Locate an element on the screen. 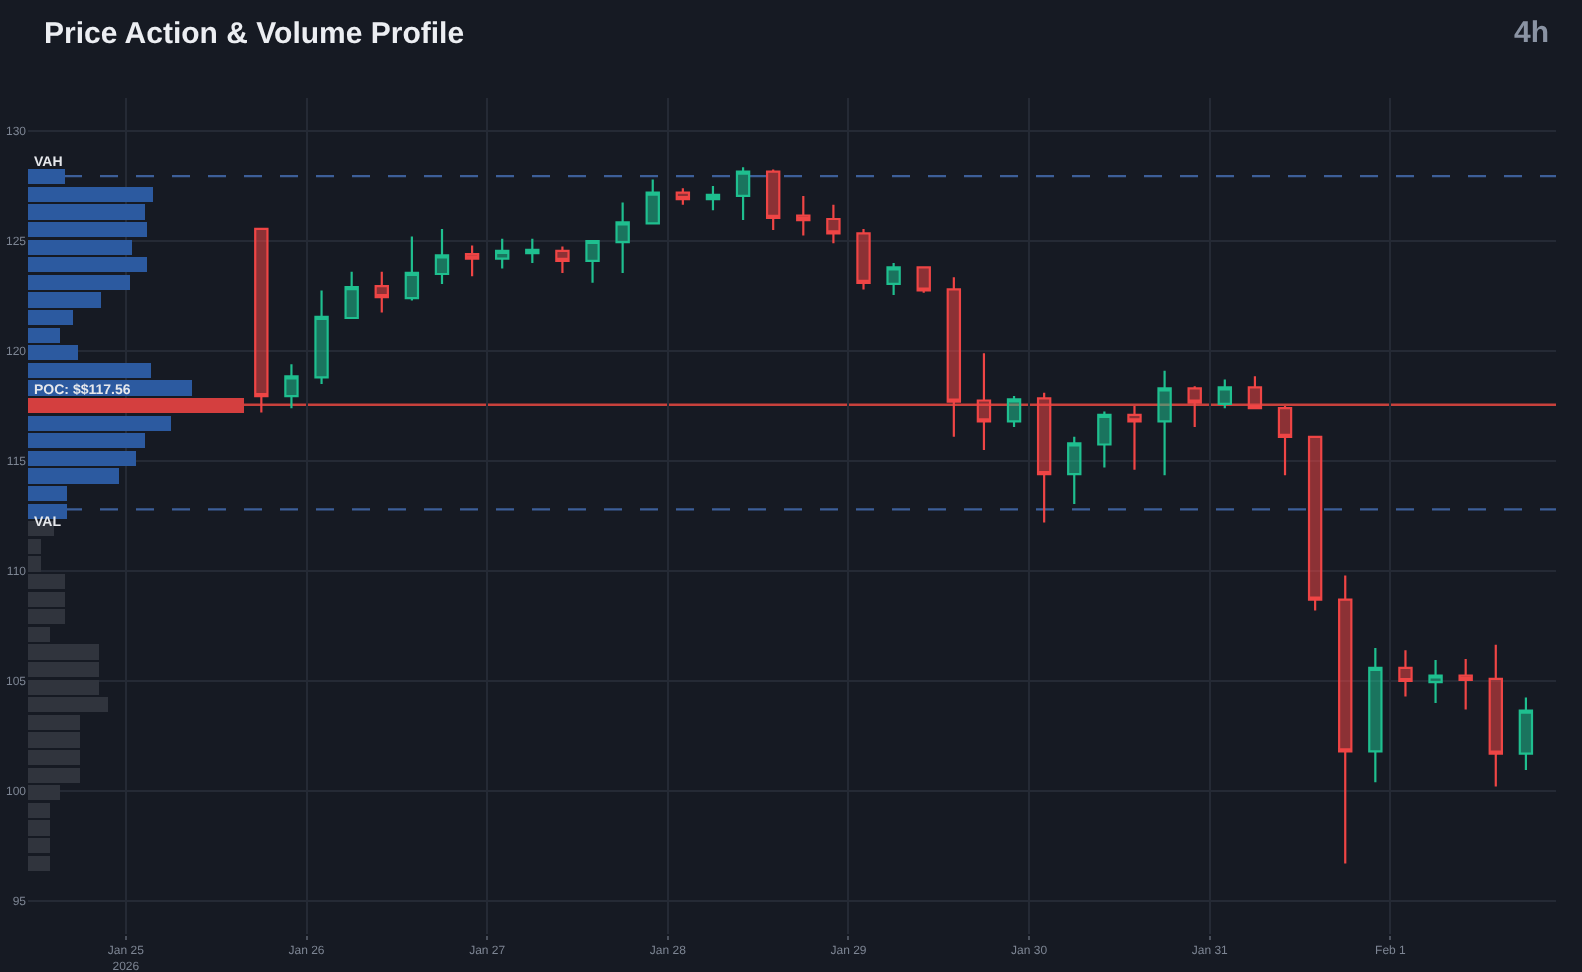  chart-title: Price Action & Volume Profile is located at coordinates (254, 33).